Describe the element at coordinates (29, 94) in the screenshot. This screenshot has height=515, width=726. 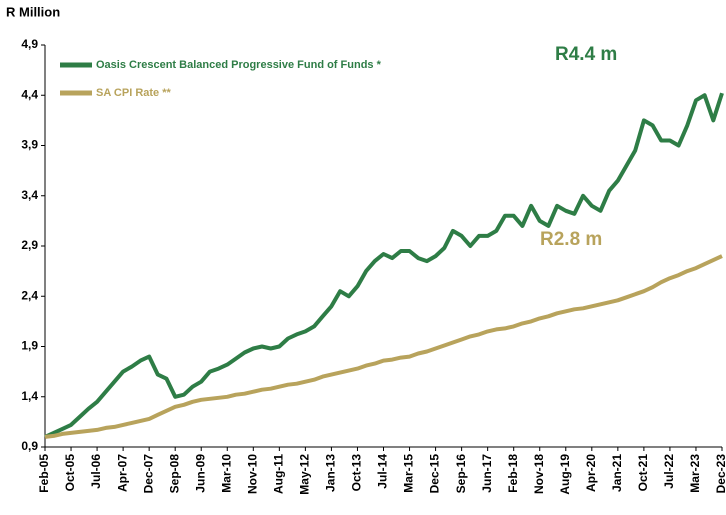
I see `y-tick-label: 4,4` at that location.